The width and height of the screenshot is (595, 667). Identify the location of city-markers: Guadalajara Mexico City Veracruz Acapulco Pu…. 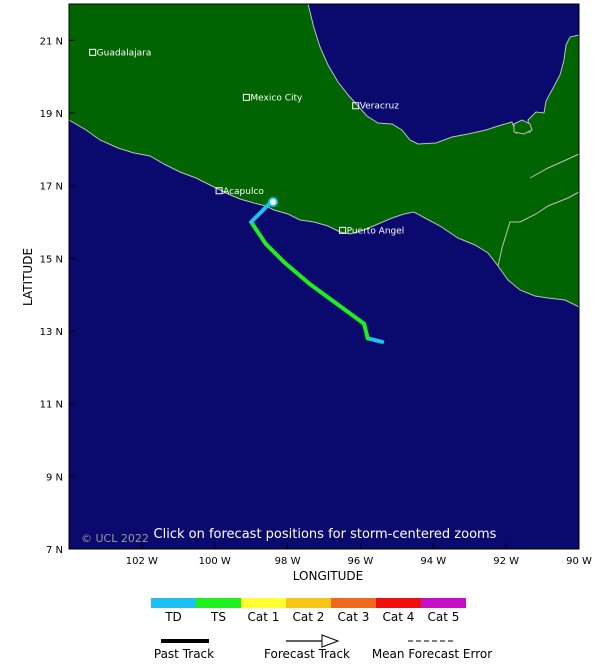
(247, 142).